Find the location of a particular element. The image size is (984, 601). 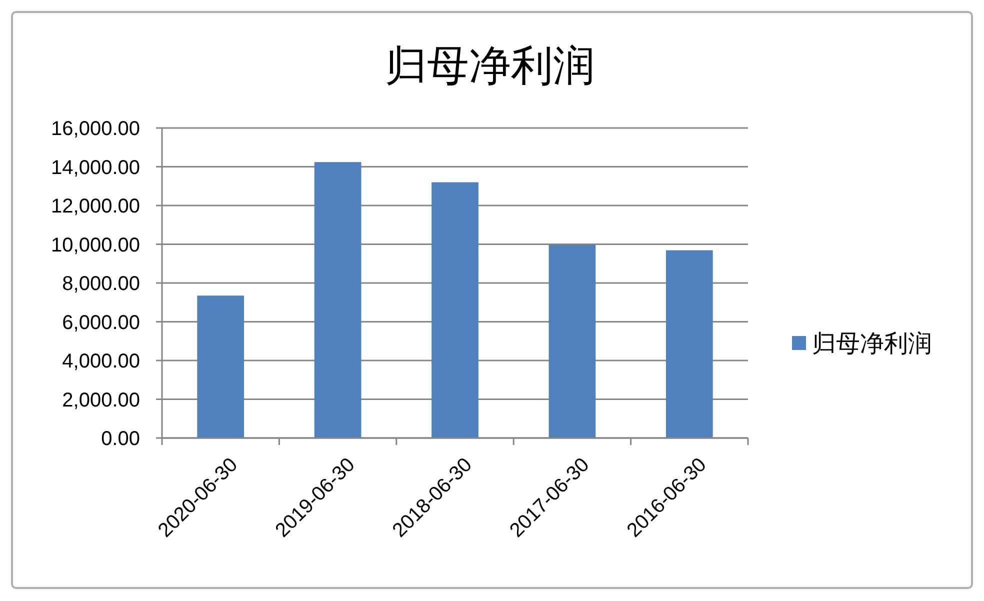

y-tick-label: 2,000.00 is located at coordinates (101, 400).